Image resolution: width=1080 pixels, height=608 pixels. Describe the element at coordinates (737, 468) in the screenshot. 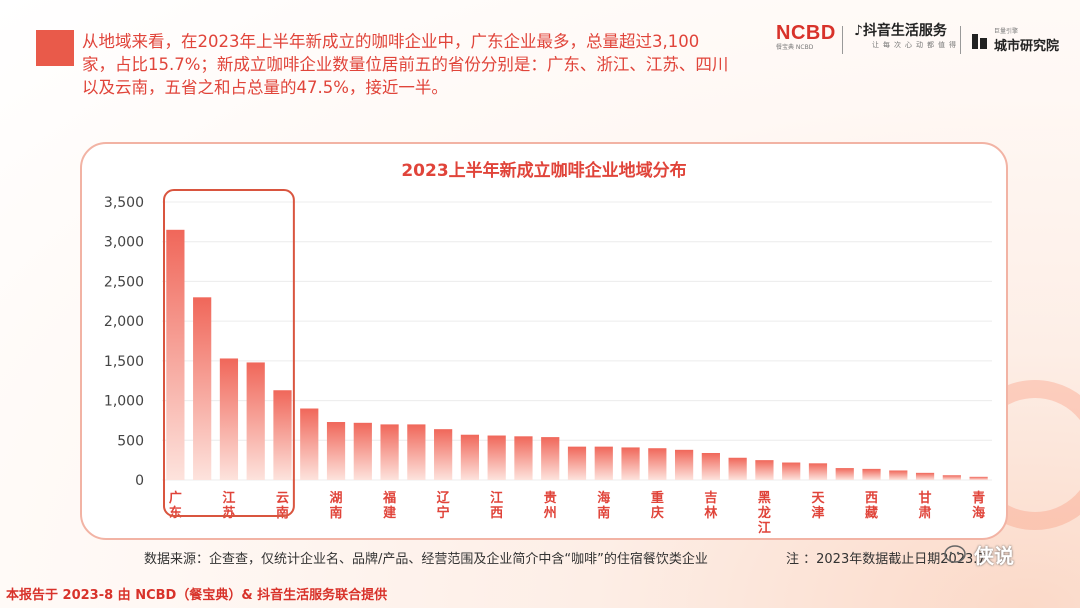

I see `bar-河北` at that location.